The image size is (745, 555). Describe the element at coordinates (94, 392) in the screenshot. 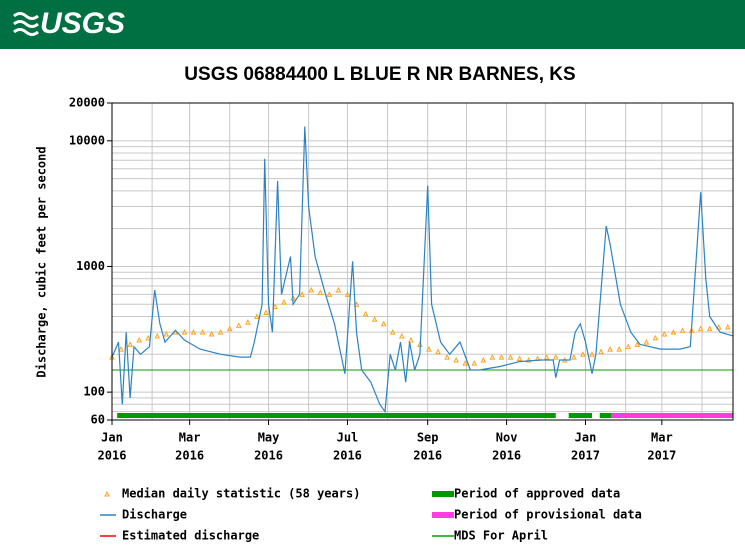

I see `y-tick-label: 100` at that location.